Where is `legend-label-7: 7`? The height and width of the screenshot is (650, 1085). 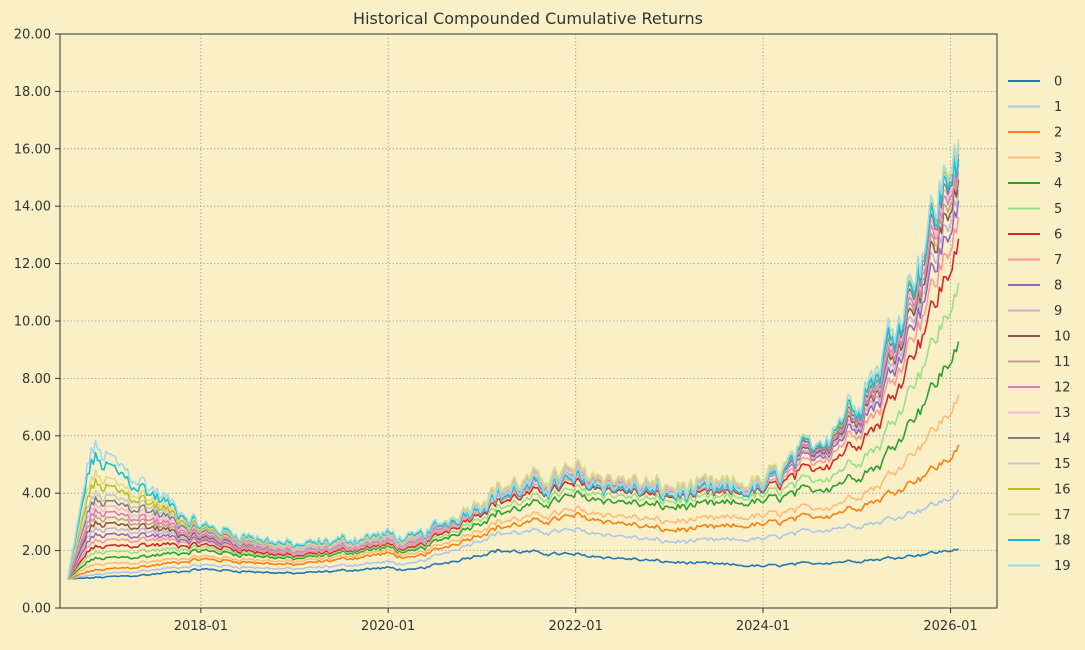 legend-label-7: 7 is located at coordinates (1058, 260).